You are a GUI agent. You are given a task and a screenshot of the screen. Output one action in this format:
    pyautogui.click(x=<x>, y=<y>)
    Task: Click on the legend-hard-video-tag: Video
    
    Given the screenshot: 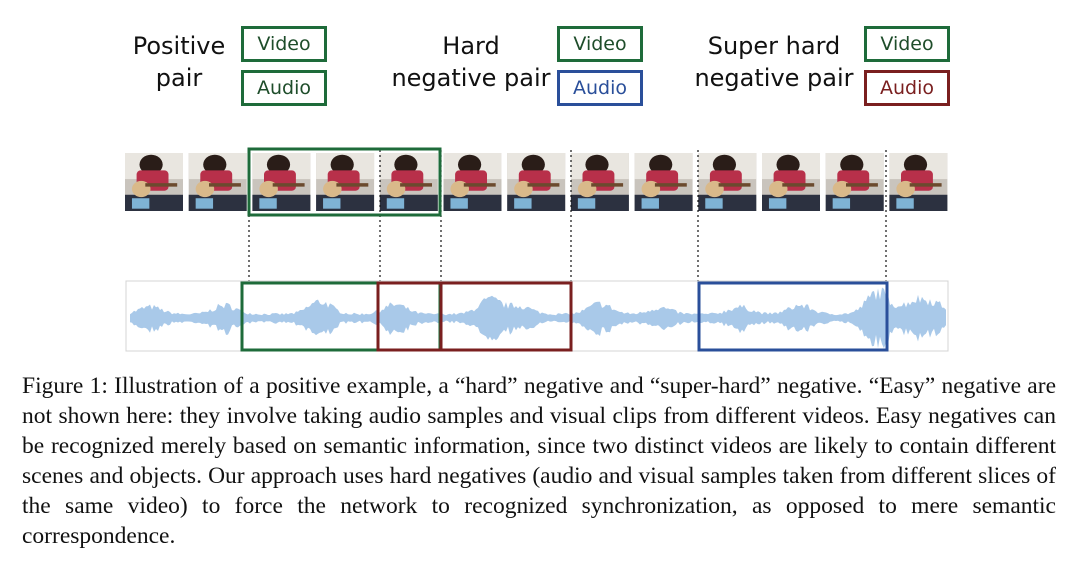 What is the action you would take?
    pyautogui.click(x=600, y=44)
    